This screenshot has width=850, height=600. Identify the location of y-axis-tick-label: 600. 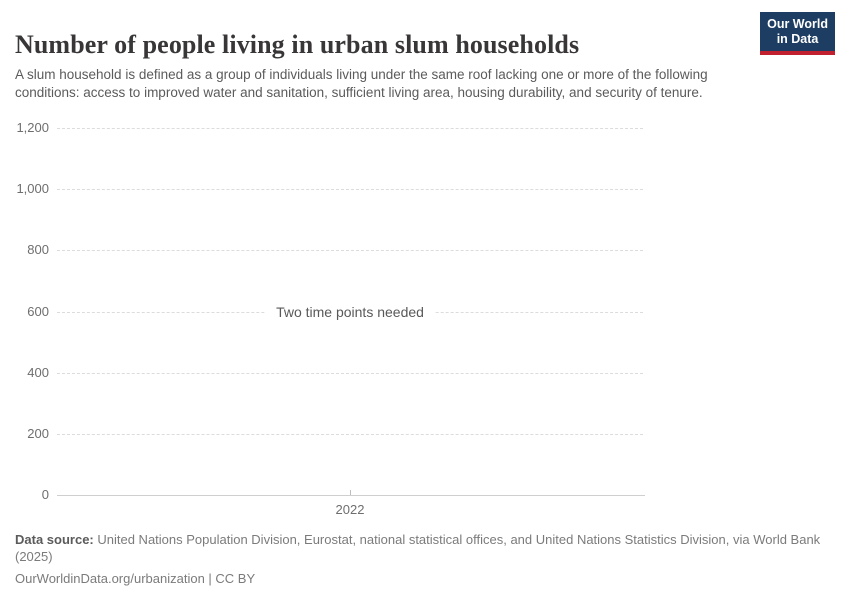
(38, 311).